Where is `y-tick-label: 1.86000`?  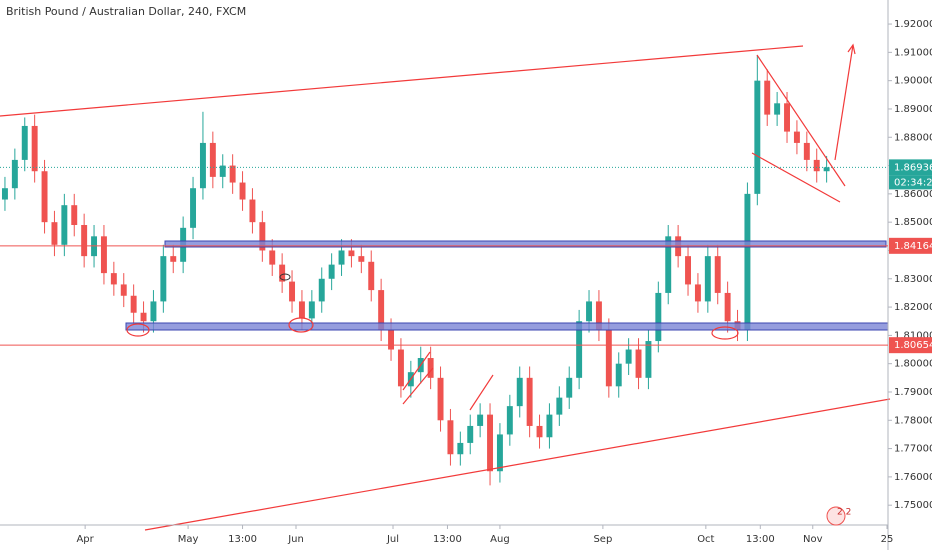
y-tick-label: 1.86000 is located at coordinates (913, 194).